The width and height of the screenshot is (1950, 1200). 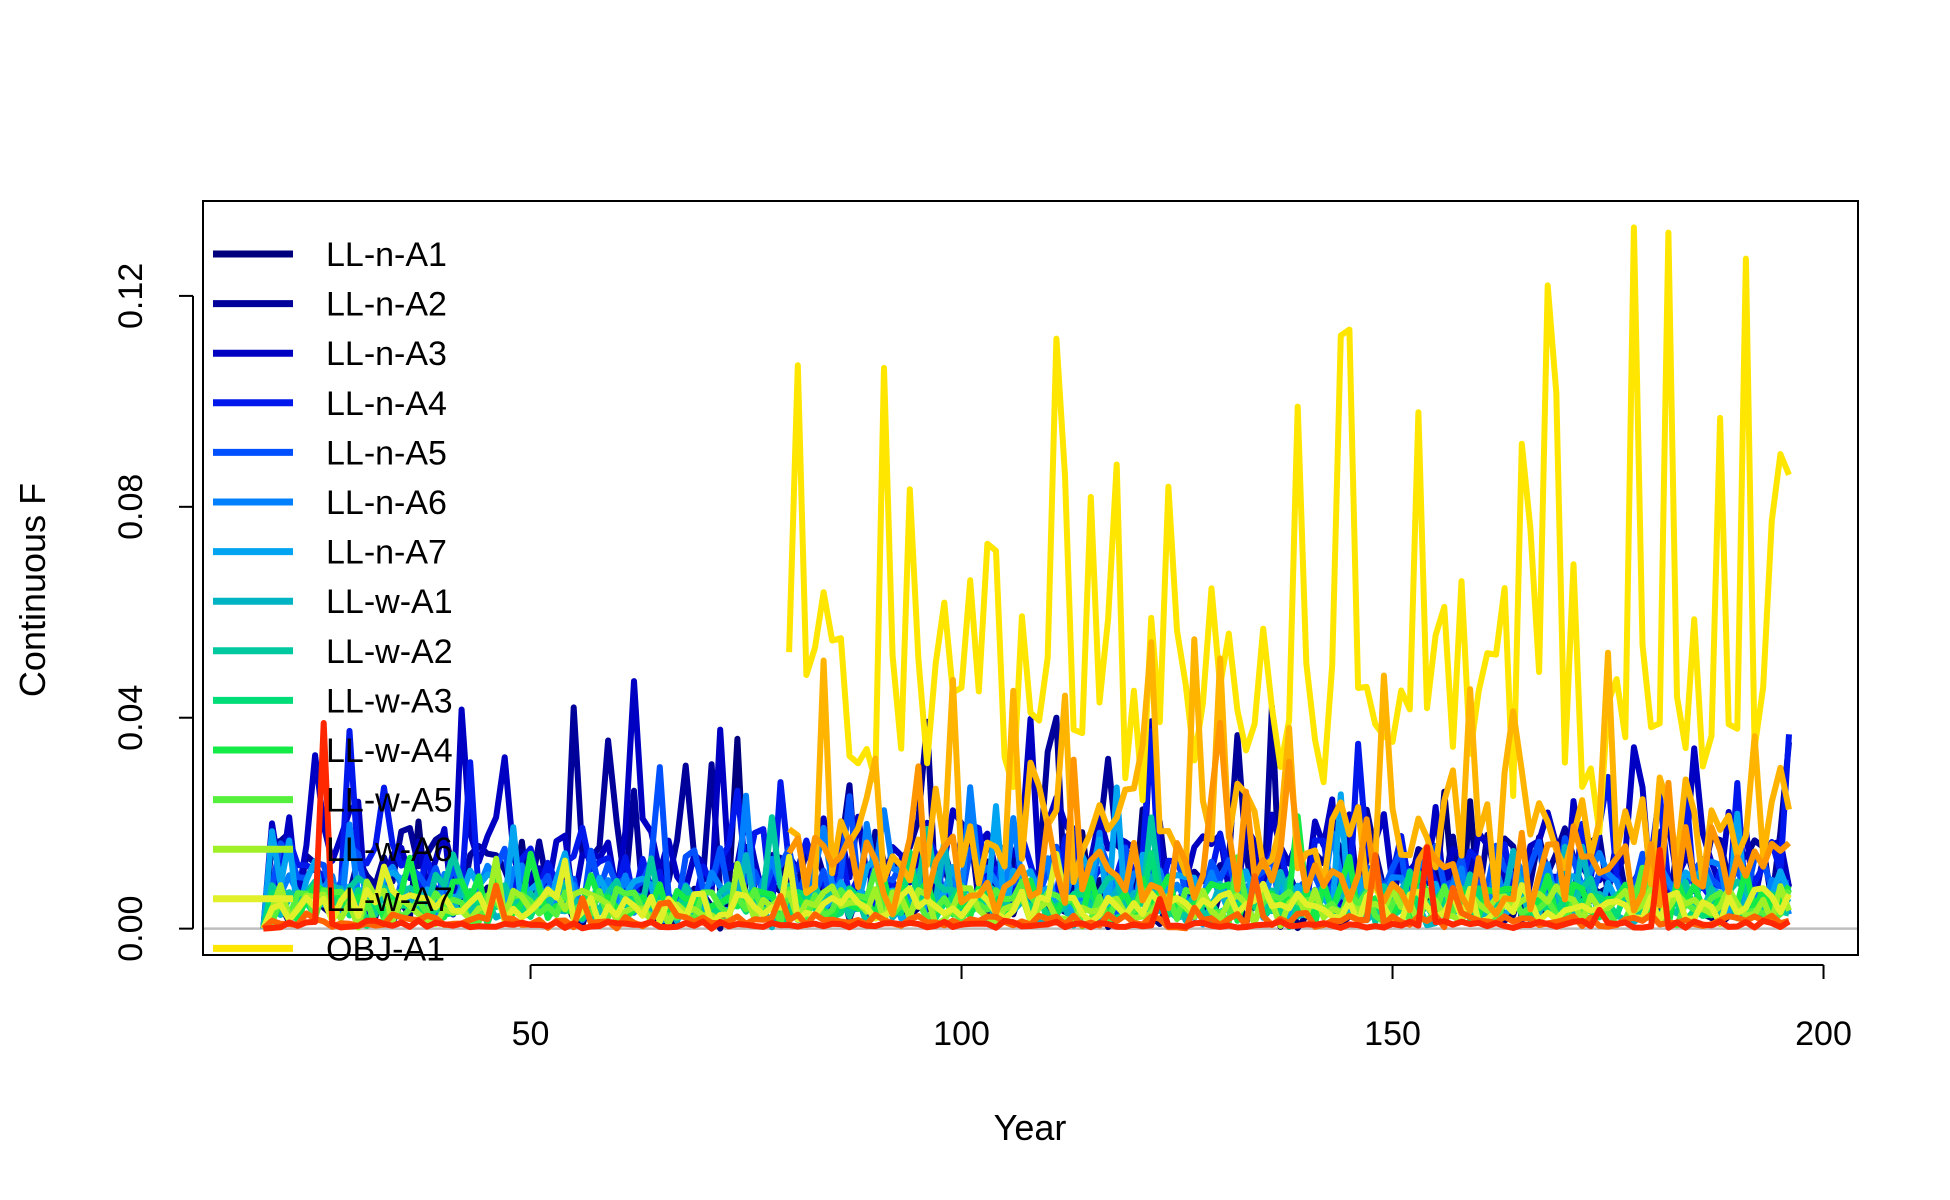 I want to click on y-tick-label: 0.12, so click(x=131, y=296).